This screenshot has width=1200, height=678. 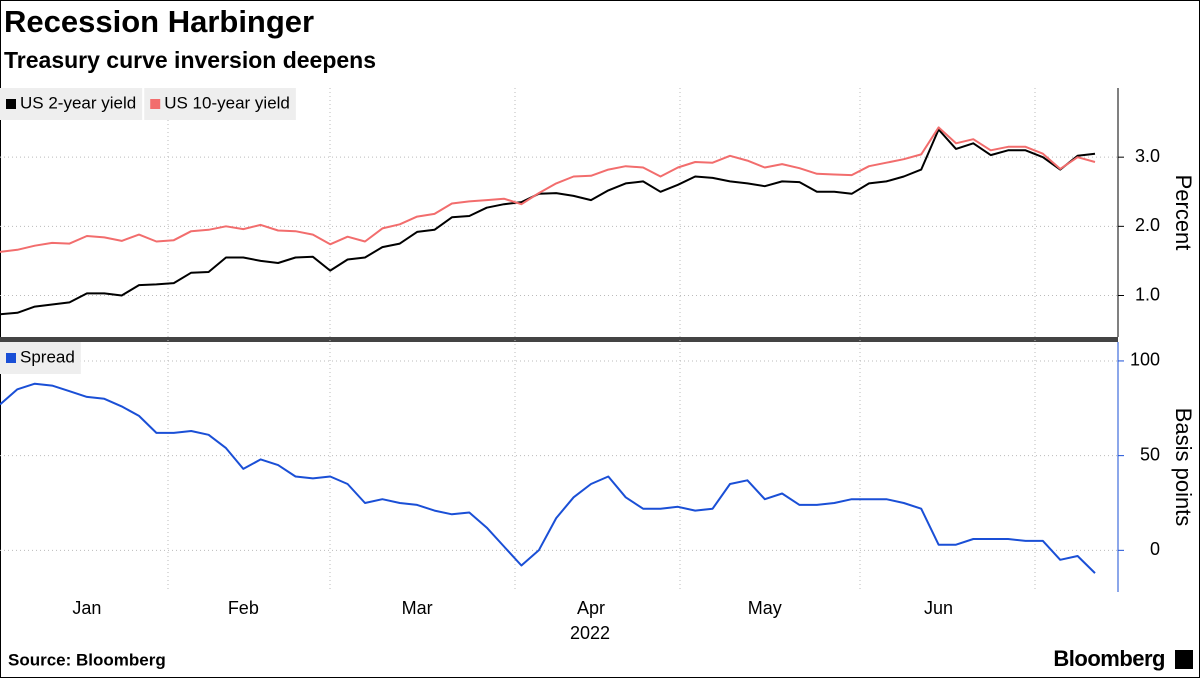 I want to click on source: Source: Bloomberg, so click(x=87, y=659).